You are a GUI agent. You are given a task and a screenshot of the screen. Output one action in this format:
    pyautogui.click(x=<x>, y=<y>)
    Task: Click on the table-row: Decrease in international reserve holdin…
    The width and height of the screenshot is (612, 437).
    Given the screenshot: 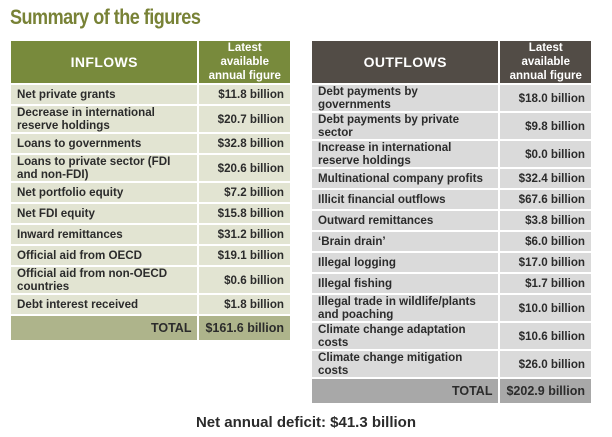 What is the action you would take?
    pyautogui.click(x=150, y=119)
    